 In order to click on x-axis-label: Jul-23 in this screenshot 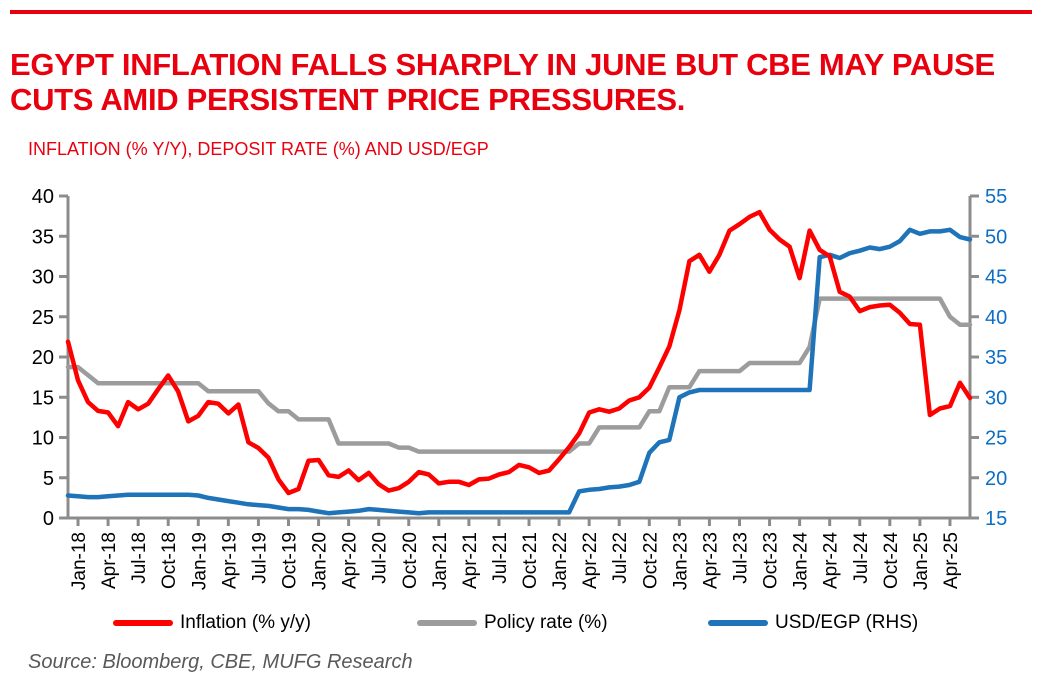, I will do `click(740, 558)`.